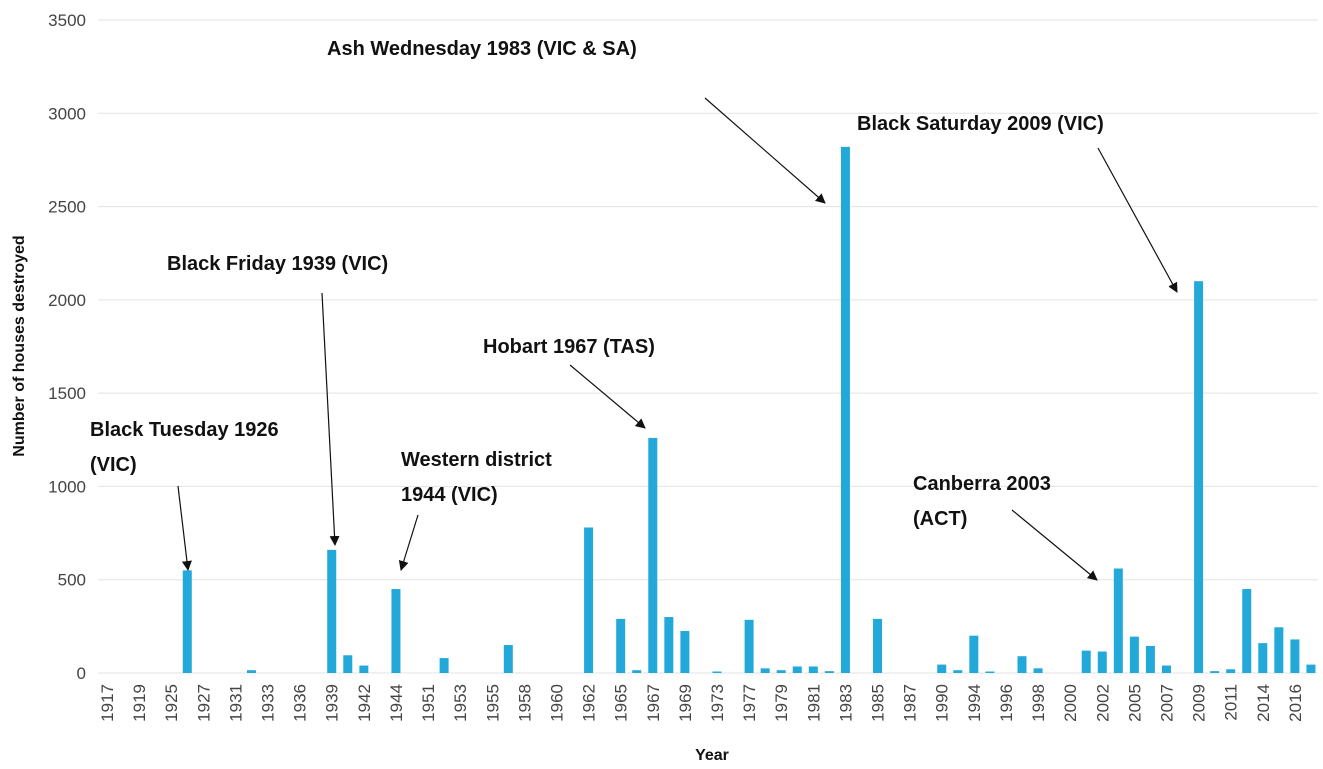 The height and width of the screenshot is (769, 1323). I want to click on x-tick-label: 1998, so click(1038, 703).